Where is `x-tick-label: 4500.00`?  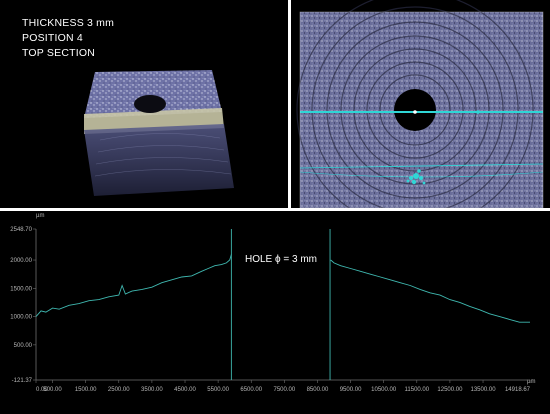
x-tick-label: 4500.00 is located at coordinates (185, 390).